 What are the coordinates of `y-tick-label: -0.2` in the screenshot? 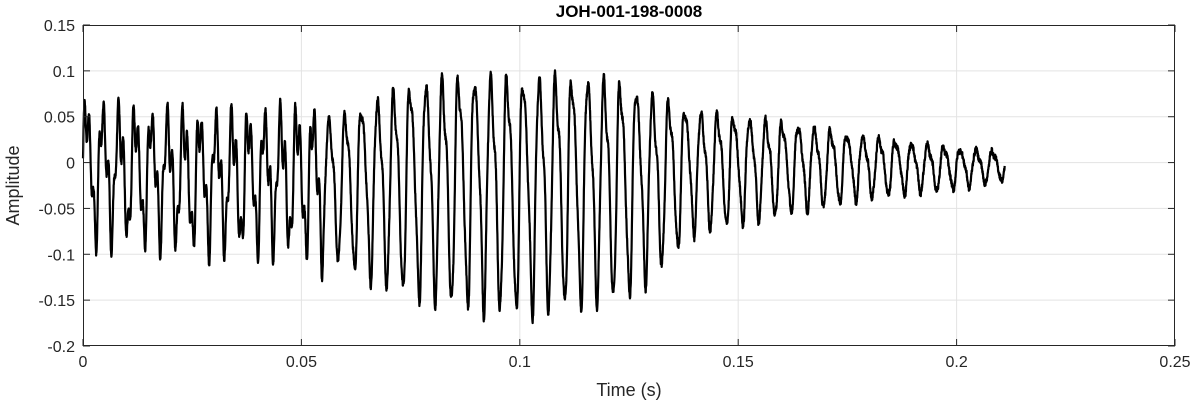 It's located at (61, 347).